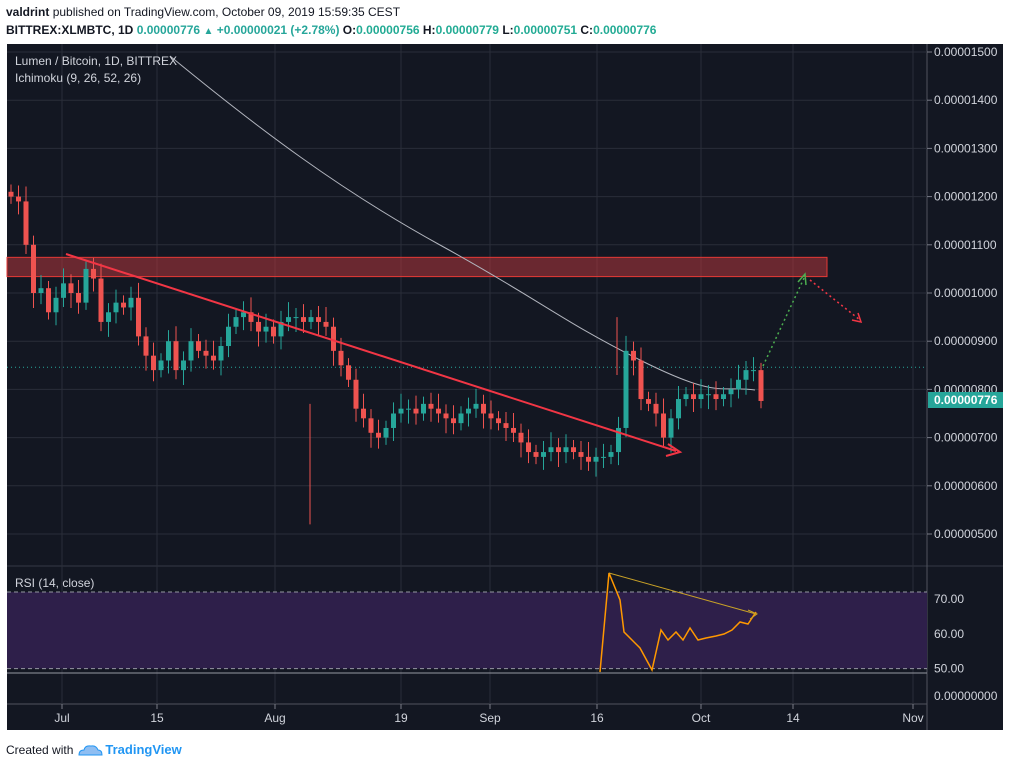  Describe the element at coordinates (674, 450) in the screenshot. I see `trendline-arrowhead` at that location.